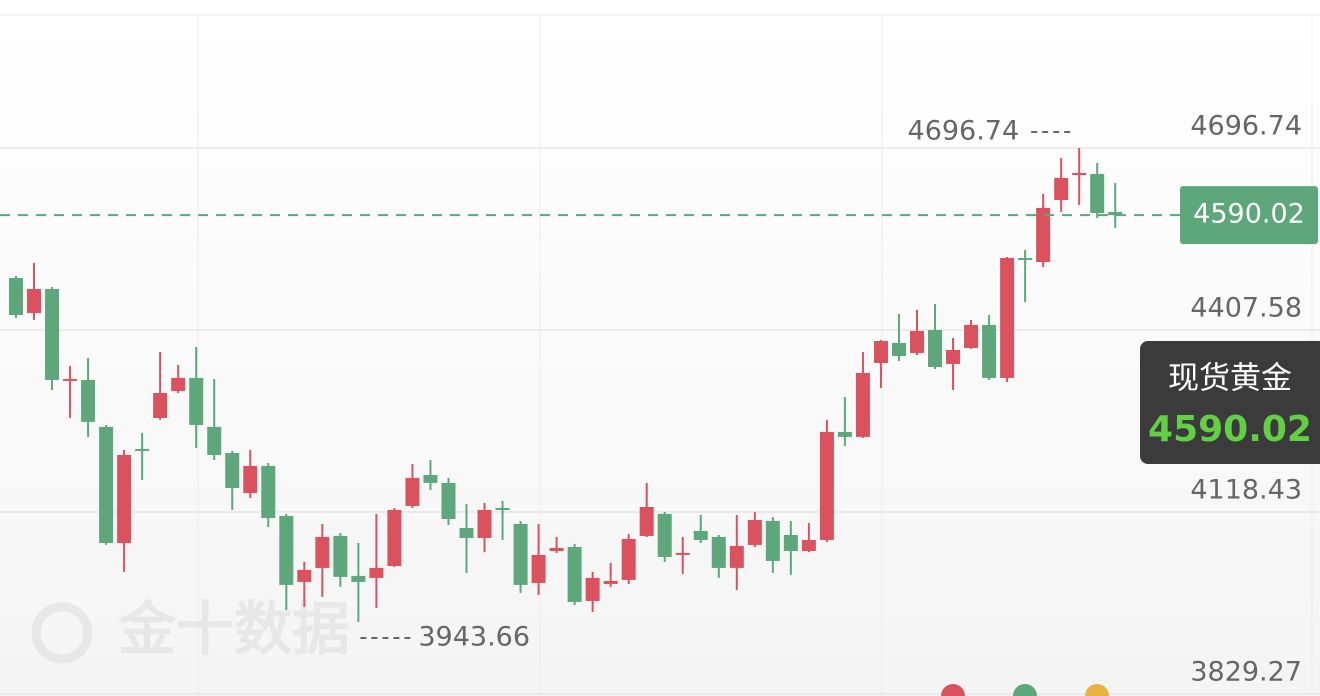 The image size is (1320, 696). I want to click on y-tick-label: 3829.27, so click(1246, 672).